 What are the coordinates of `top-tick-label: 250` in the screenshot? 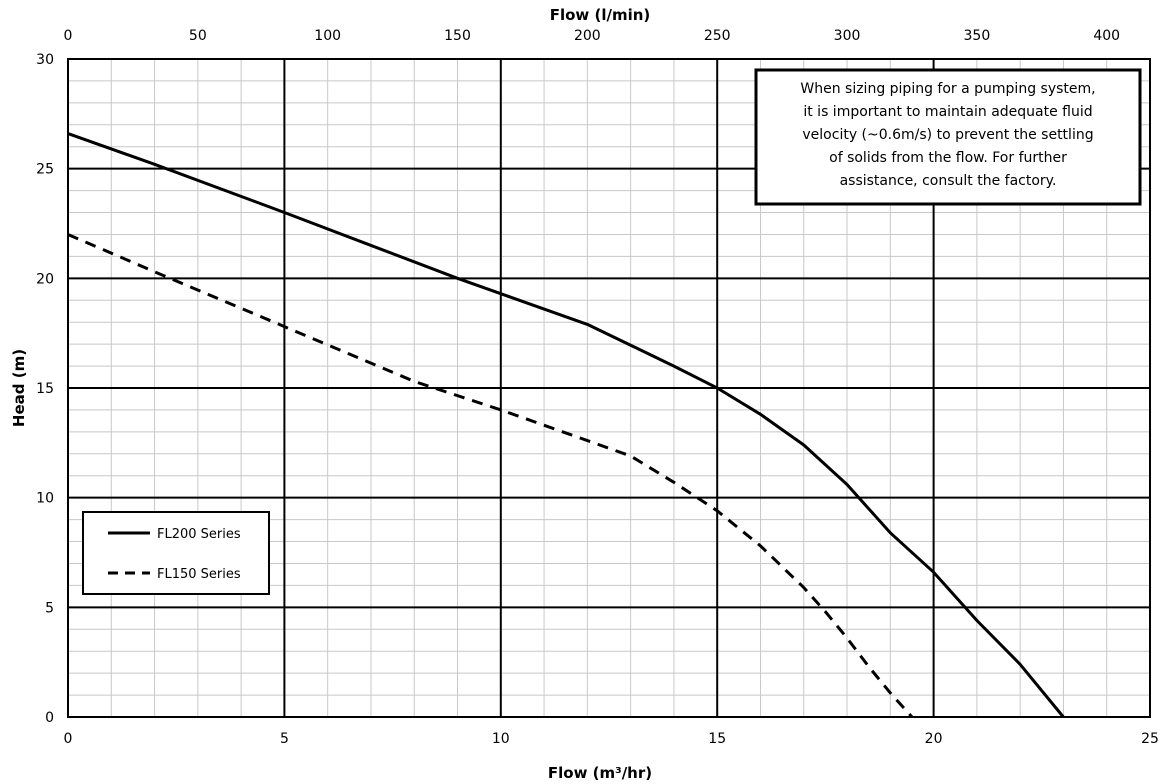 It's located at (717, 36).